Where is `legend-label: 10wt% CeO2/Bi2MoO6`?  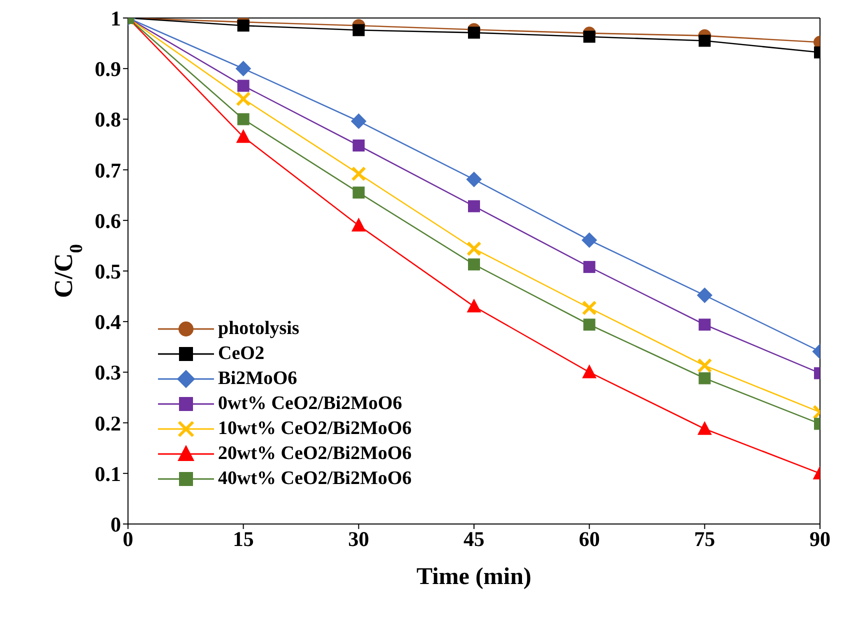
legend-label: 10wt% CeO2/Bi2MoO6 is located at coordinates (315, 428).